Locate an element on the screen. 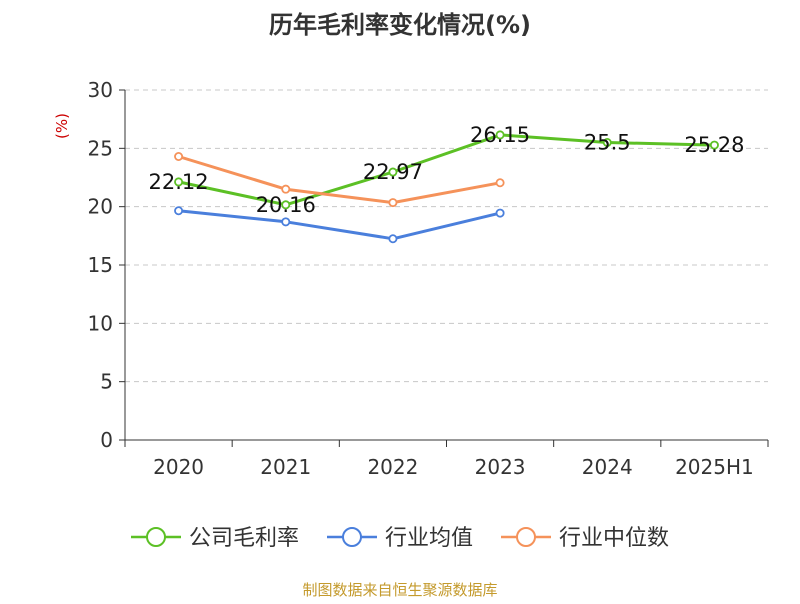  legend-label: 公司毛利率 is located at coordinates (244, 538).